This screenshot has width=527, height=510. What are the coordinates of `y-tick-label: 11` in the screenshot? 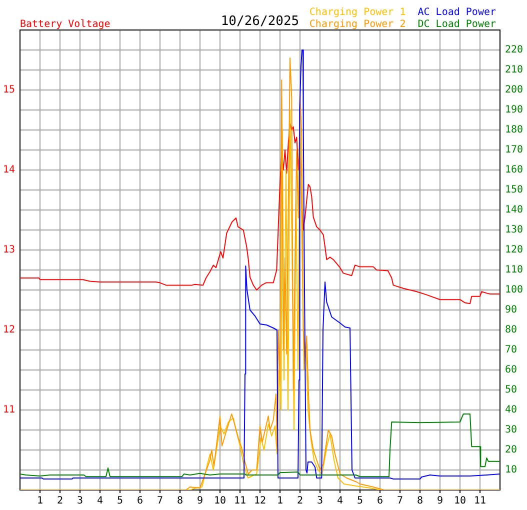 It's located at (8, 410).